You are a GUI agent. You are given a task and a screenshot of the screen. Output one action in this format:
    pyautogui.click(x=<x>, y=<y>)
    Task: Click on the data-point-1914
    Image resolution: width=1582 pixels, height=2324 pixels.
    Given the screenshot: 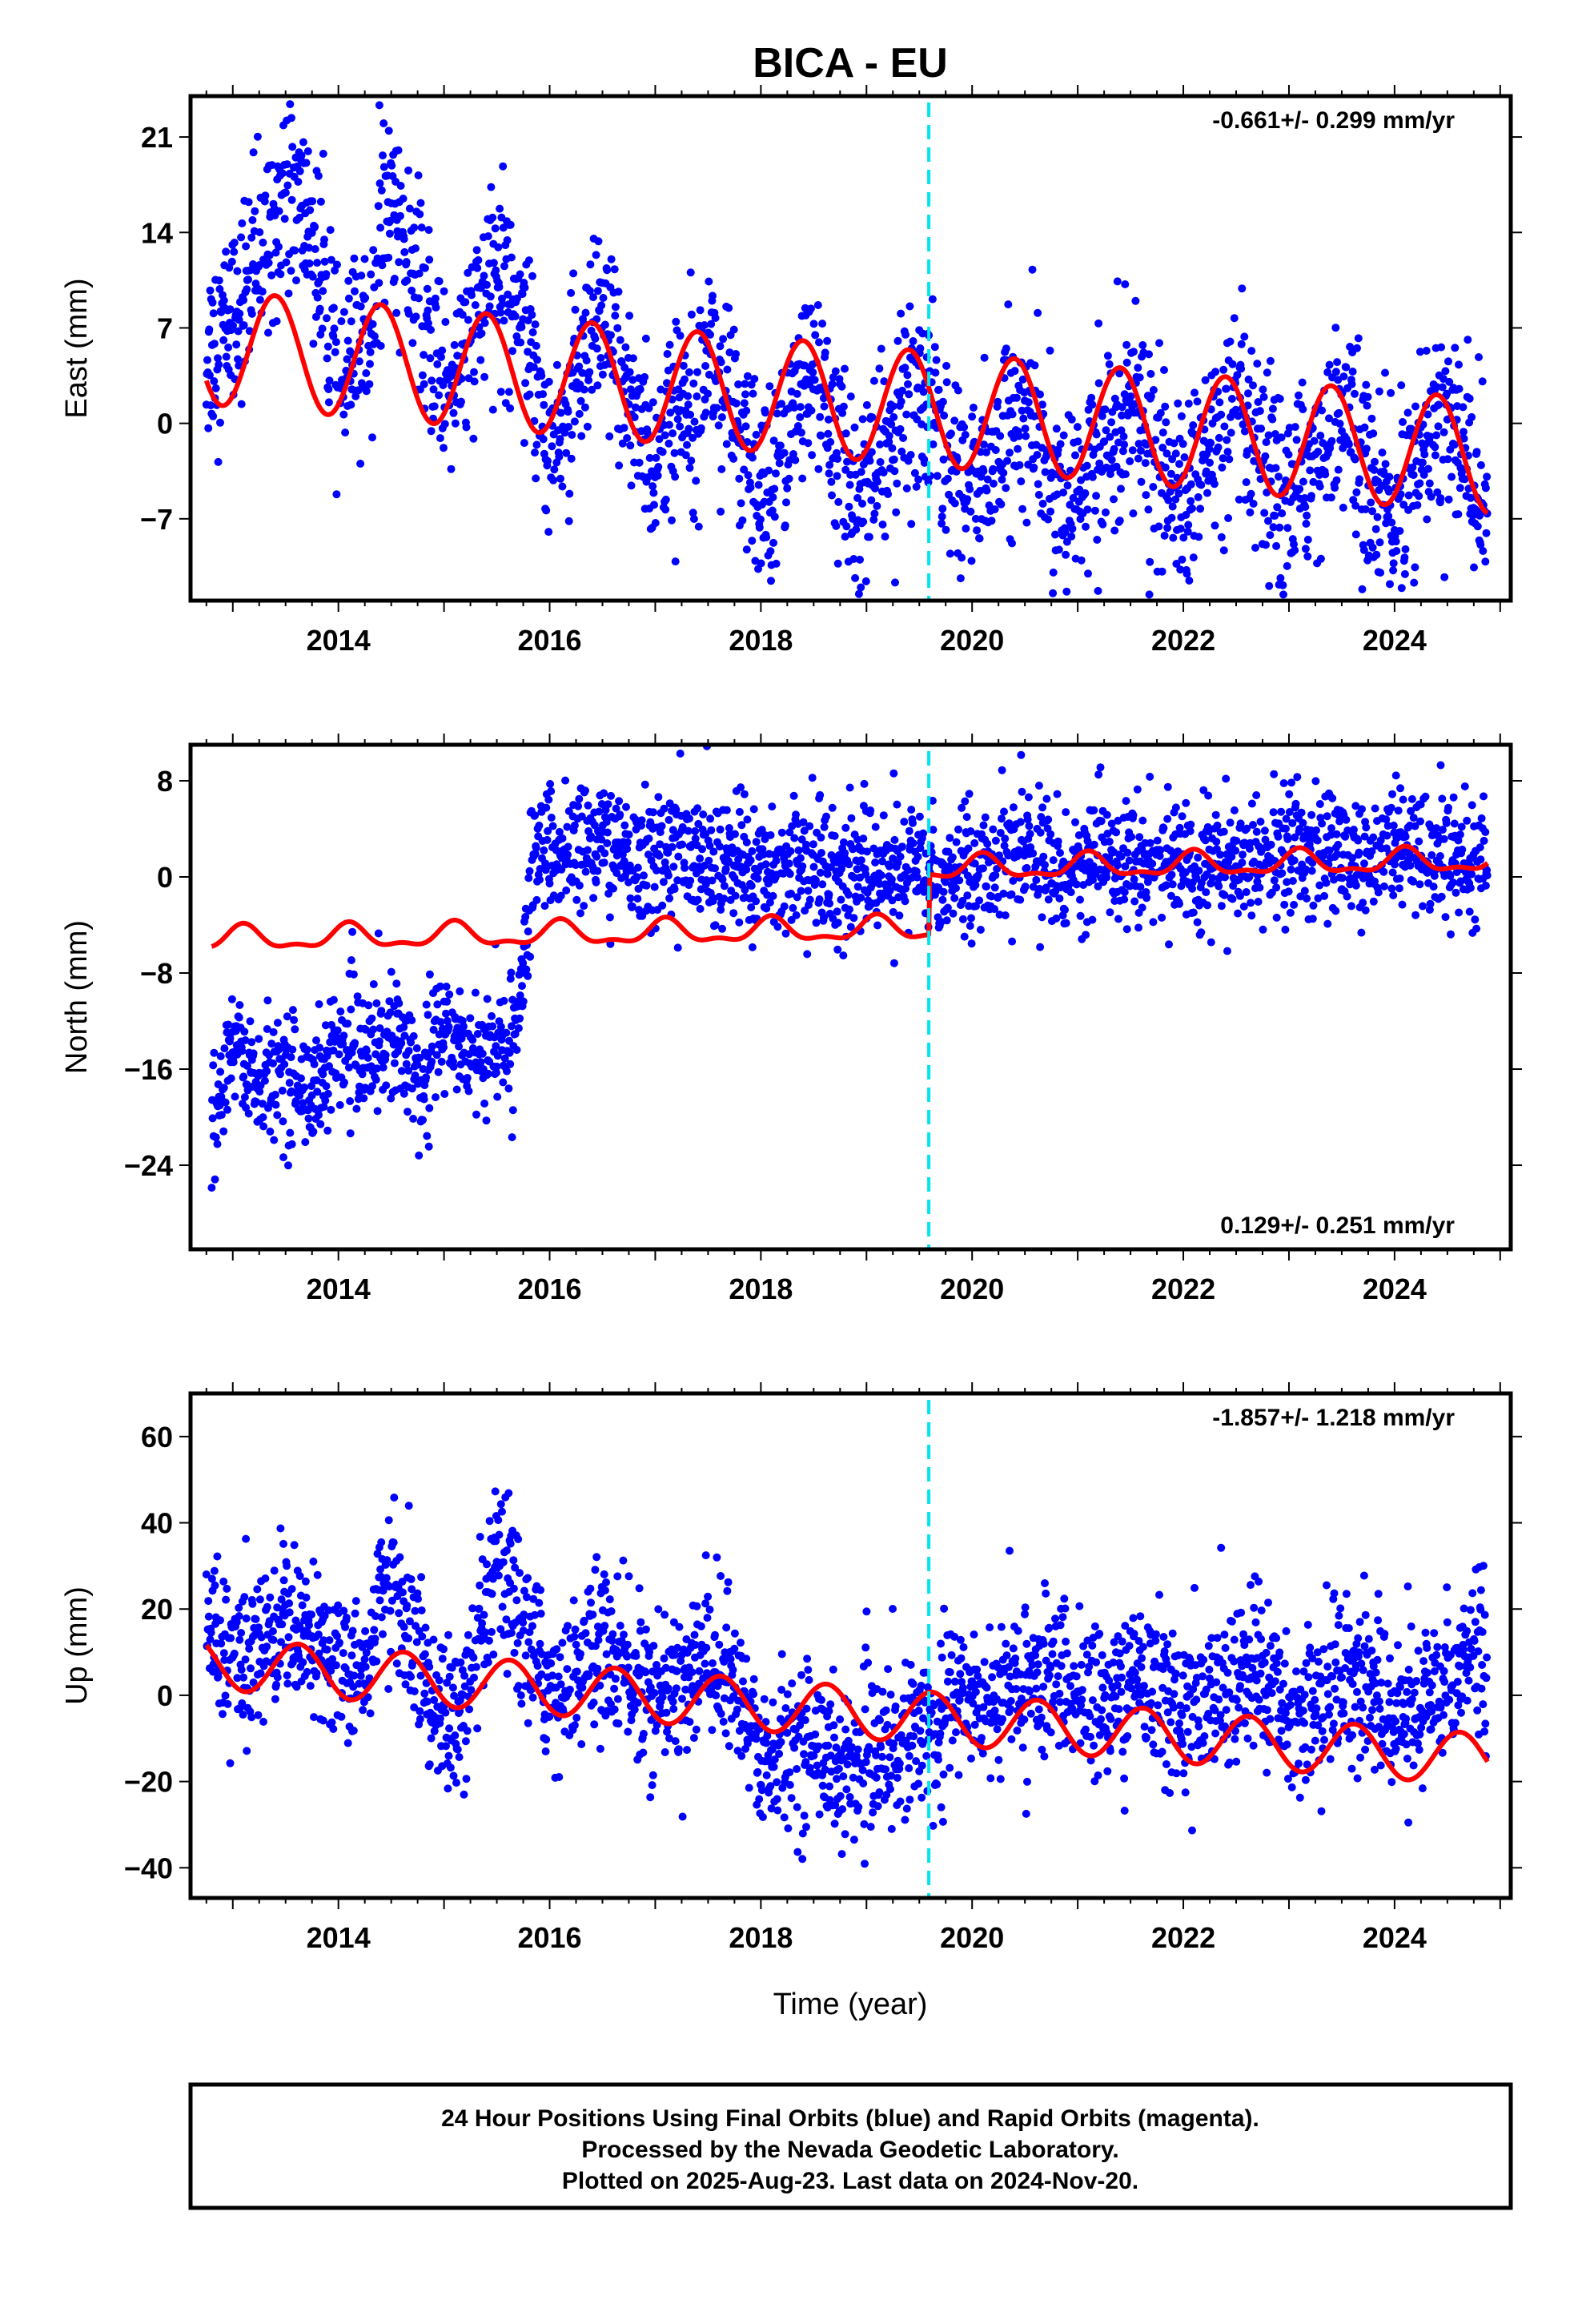 What is the action you would take?
    pyautogui.click(x=1240, y=895)
    